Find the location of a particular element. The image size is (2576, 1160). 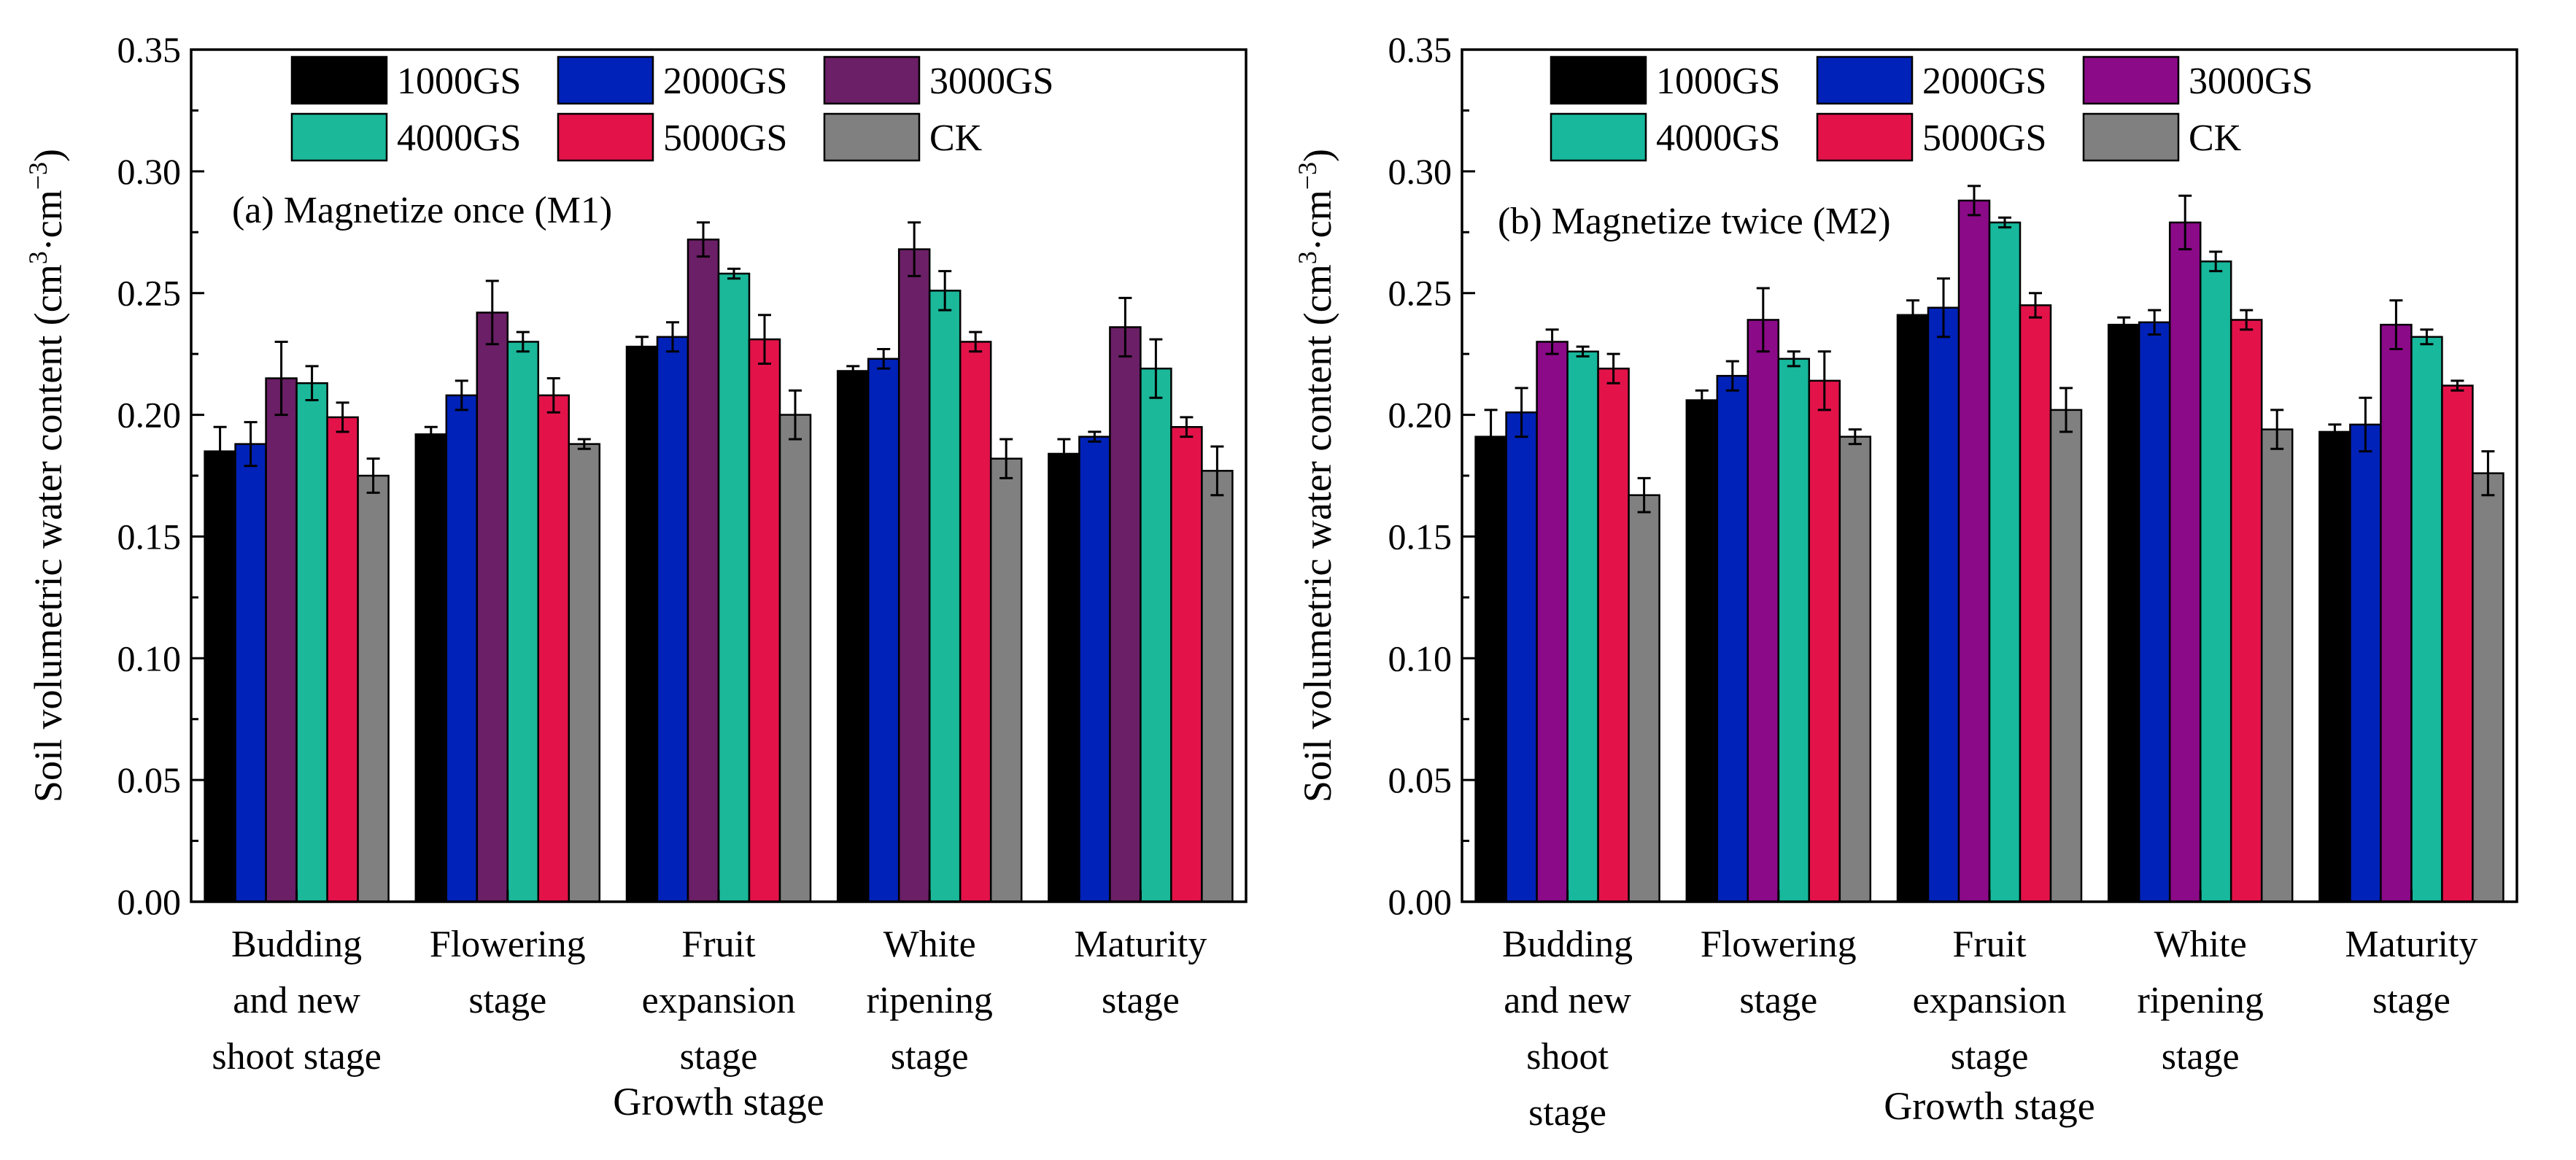

x-tick-label: Budding is located at coordinates (1567, 944).